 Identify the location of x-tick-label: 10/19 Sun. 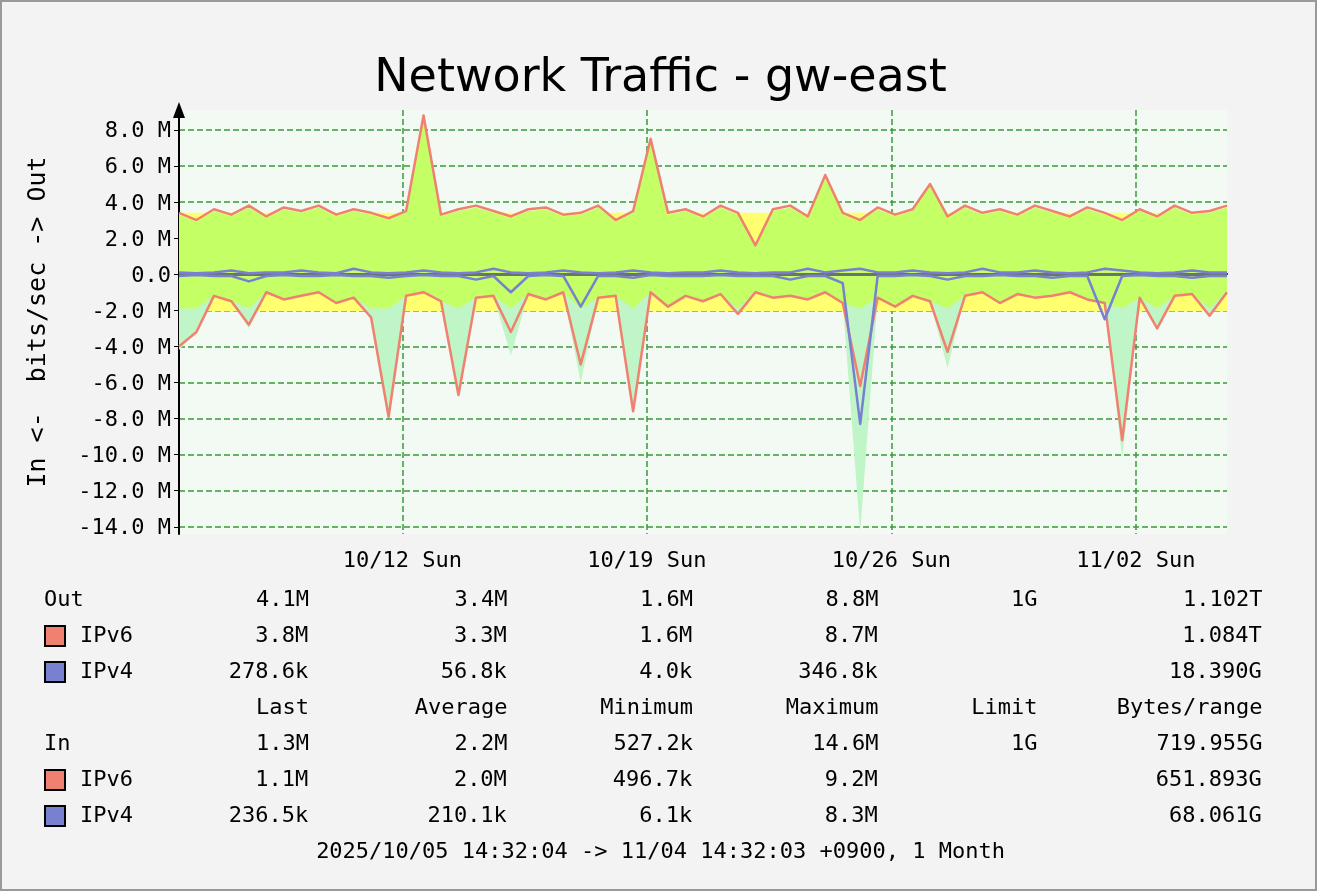
(647, 559).